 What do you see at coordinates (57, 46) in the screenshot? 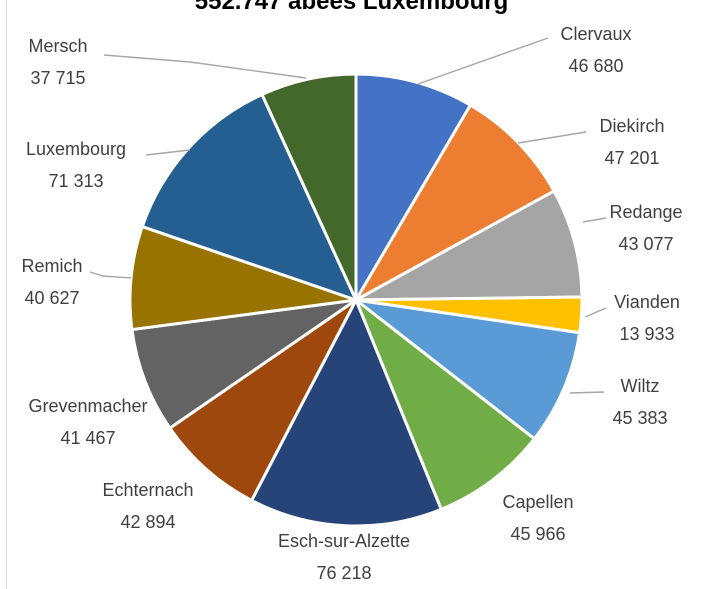
I see `slice-name-mersch: Mersch` at bounding box center [57, 46].